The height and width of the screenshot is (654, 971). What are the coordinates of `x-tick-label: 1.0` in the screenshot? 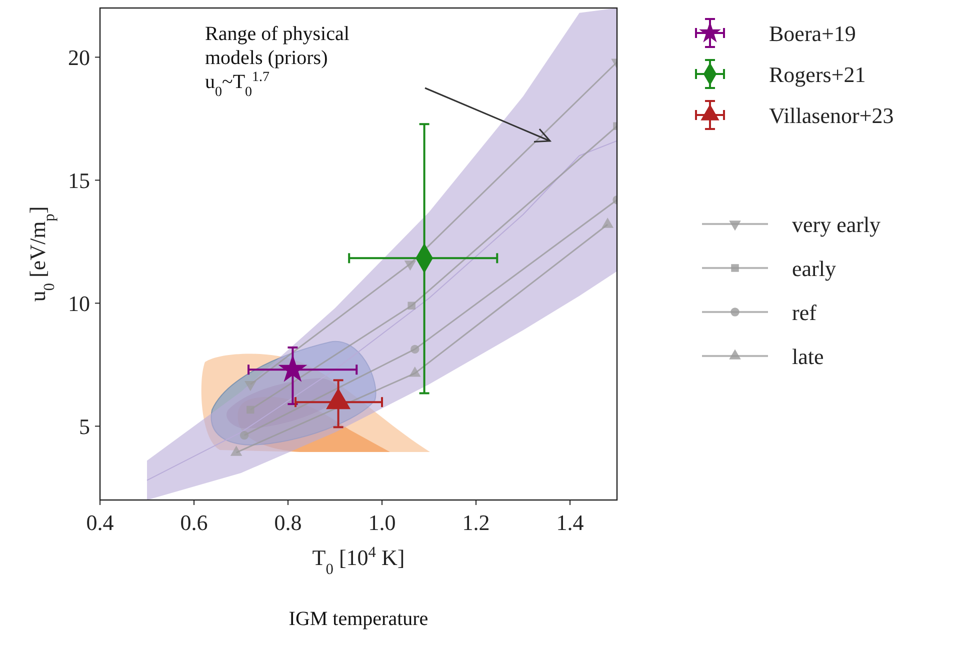 It's located at (382, 522).